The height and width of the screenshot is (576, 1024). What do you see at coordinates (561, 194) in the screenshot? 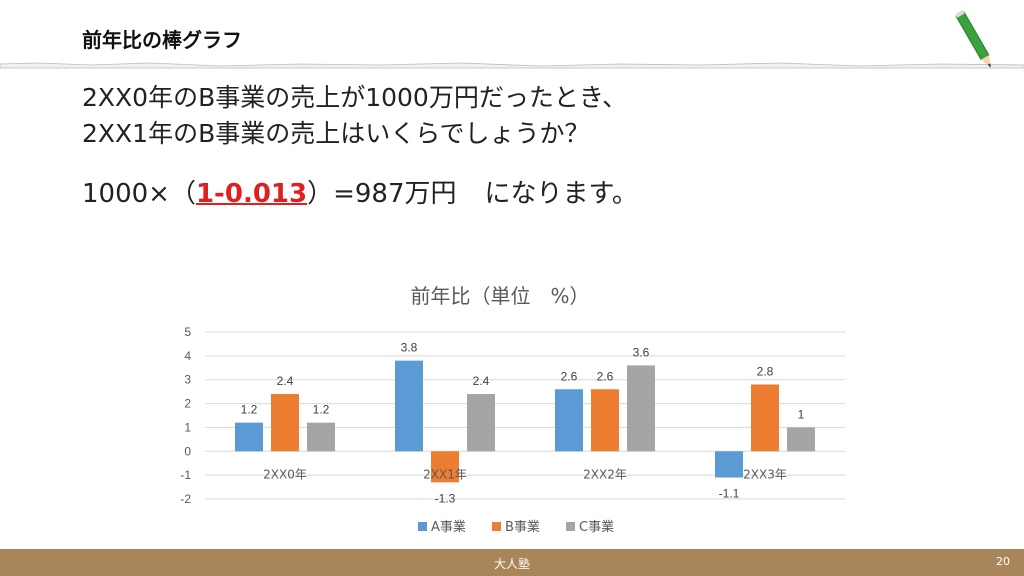
I see `answer-tail: になります。` at bounding box center [561, 194].